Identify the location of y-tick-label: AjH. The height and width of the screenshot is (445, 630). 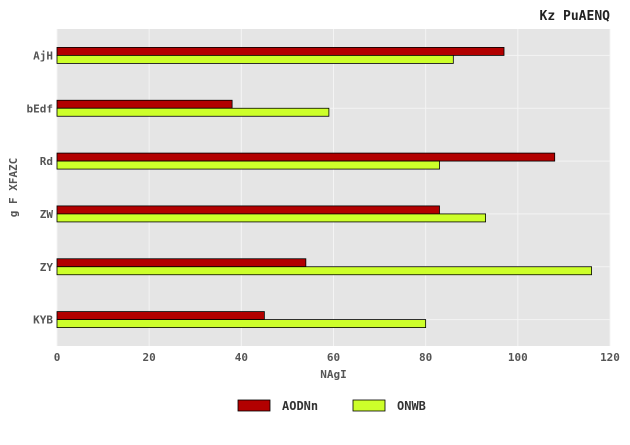
(43, 55).